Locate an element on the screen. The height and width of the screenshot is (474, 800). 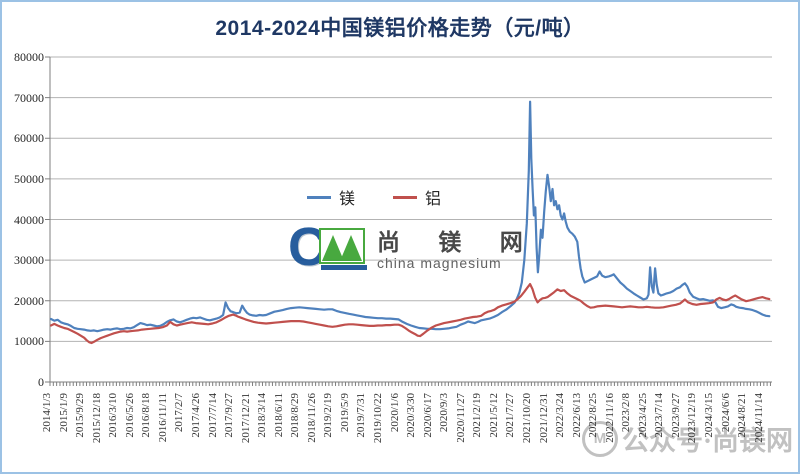
x-tick-label: 2020/3/30 is located at coordinates (411, 415).